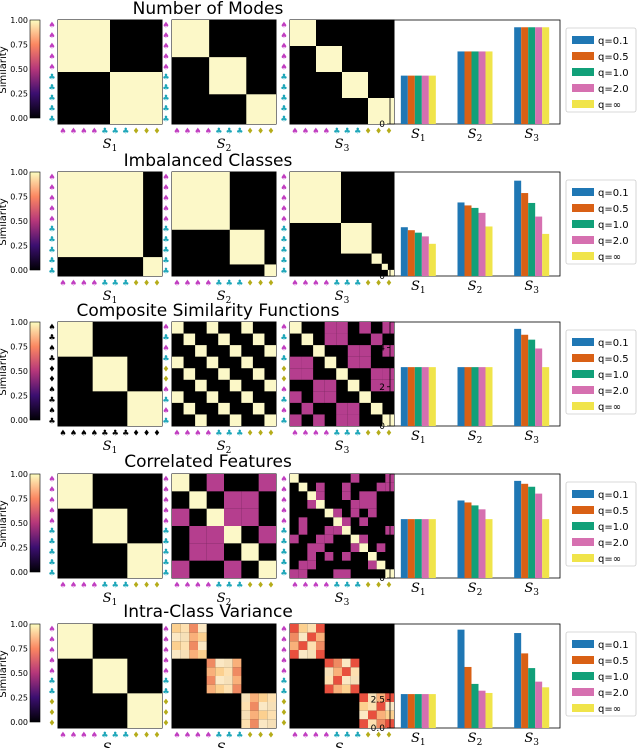 Image resolution: width=640 pixels, height=748 pixels. What do you see at coordinates (382, 125) in the screenshot?
I see `y-tick-label: 0` at bounding box center [382, 125].